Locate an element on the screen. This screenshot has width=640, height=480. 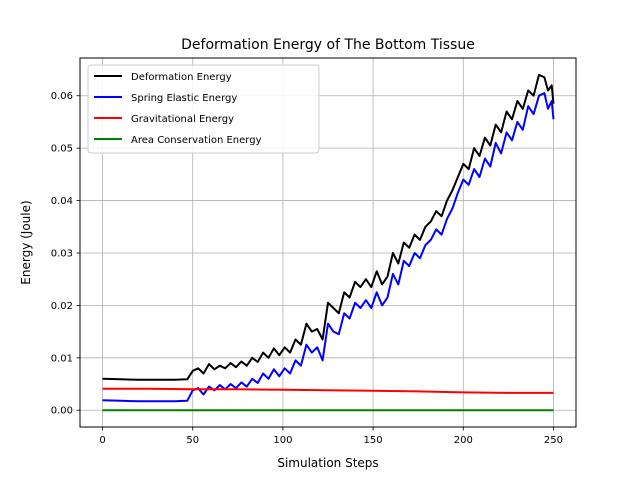
x-axis-title: Simulation Steps is located at coordinates (327, 463).